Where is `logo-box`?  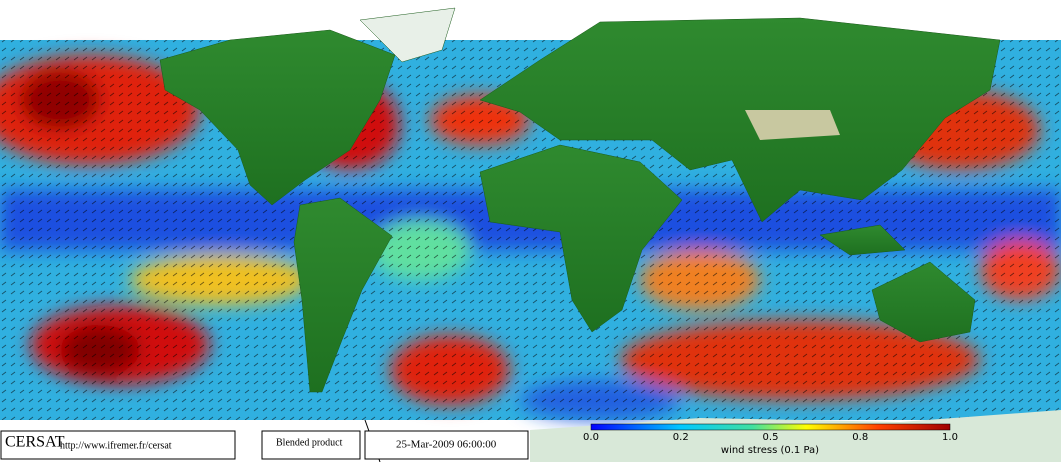 logo-box is located at coordinates (118, 445).